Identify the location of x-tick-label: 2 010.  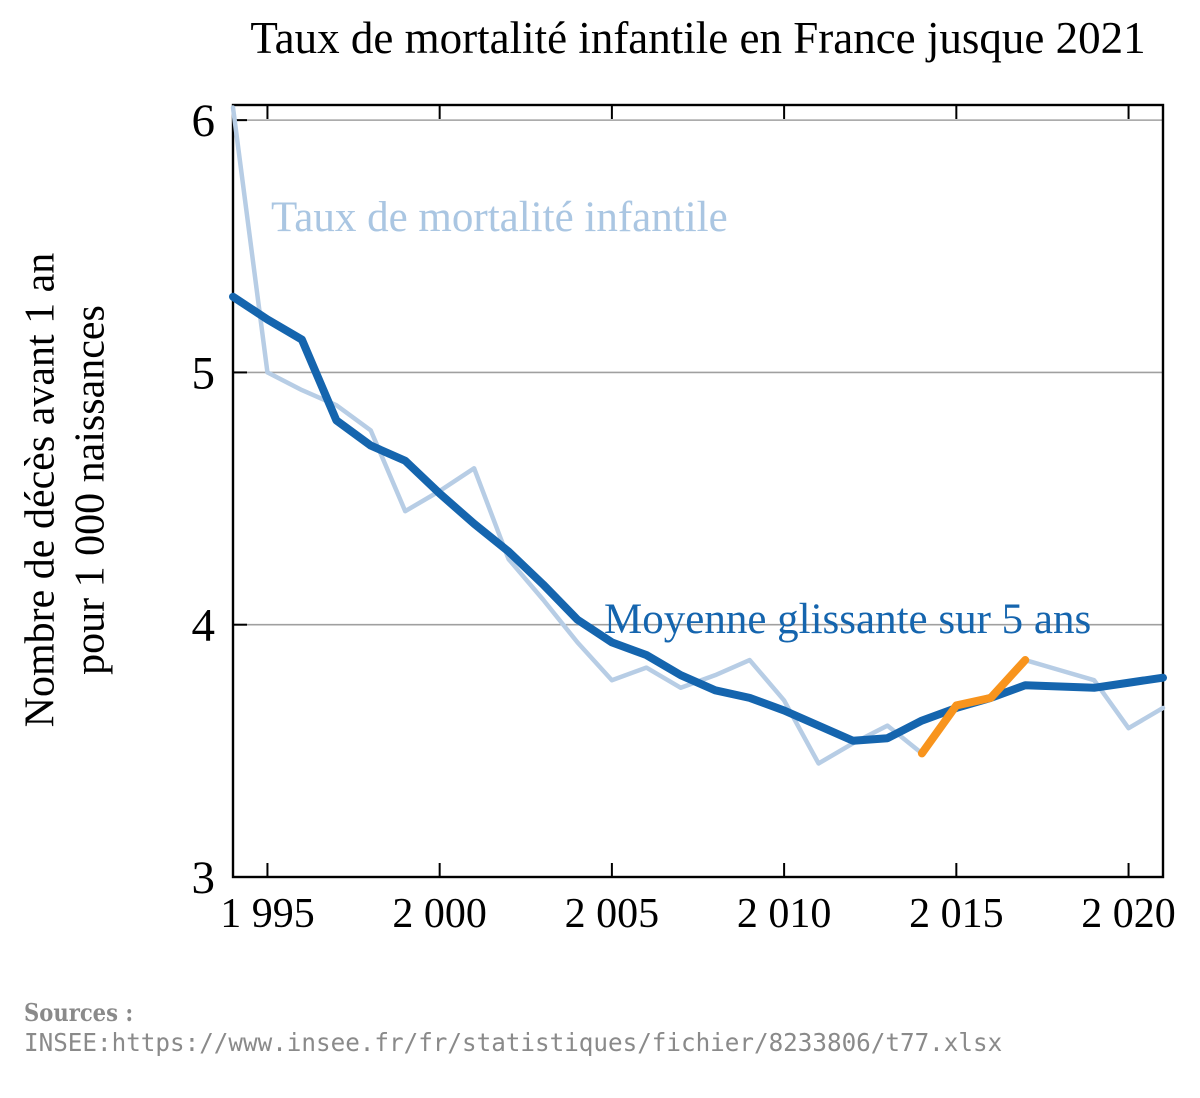
(784, 914).